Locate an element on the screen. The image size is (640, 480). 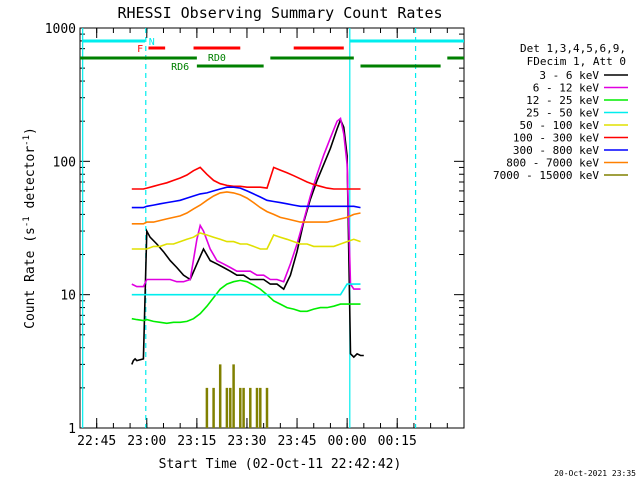
series-800-to-7000kev is located at coordinates (246, 208).